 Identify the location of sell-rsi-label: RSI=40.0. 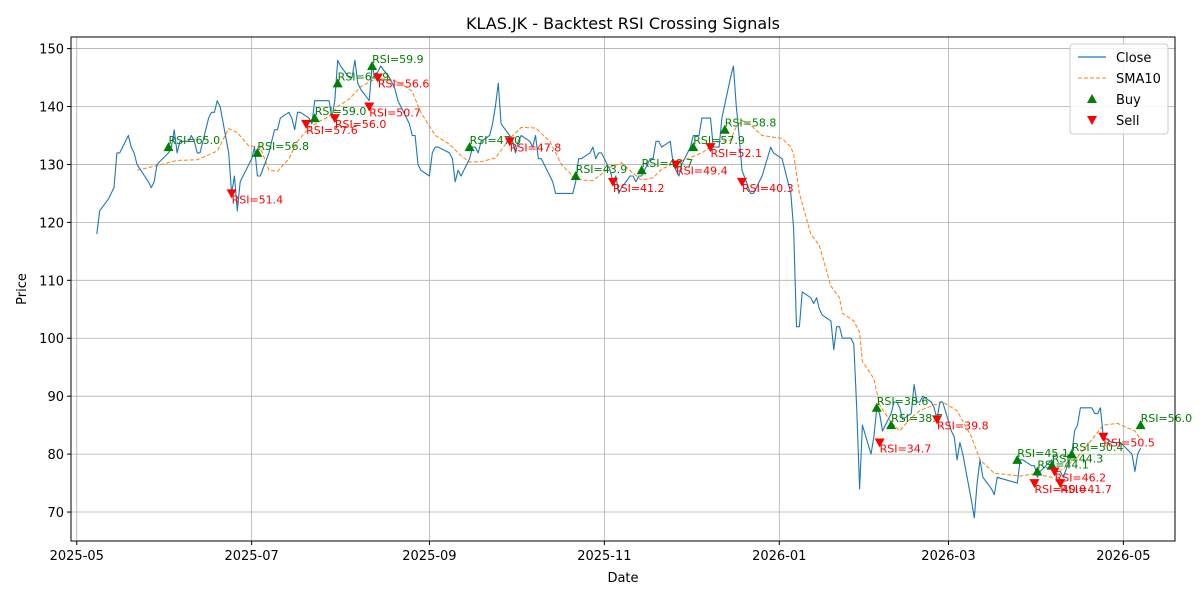
(1060, 489).